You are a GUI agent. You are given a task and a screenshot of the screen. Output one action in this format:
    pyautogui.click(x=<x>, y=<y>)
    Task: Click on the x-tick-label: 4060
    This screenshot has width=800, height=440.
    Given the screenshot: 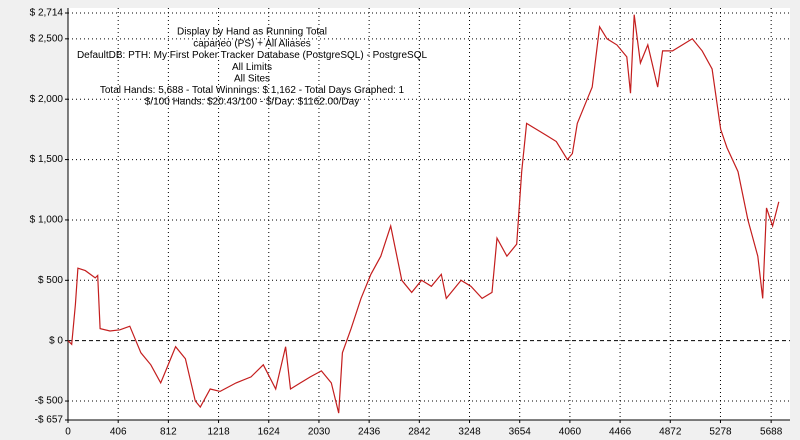 What is the action you would take?
    pyautogui.click(x=570, y=432)
    